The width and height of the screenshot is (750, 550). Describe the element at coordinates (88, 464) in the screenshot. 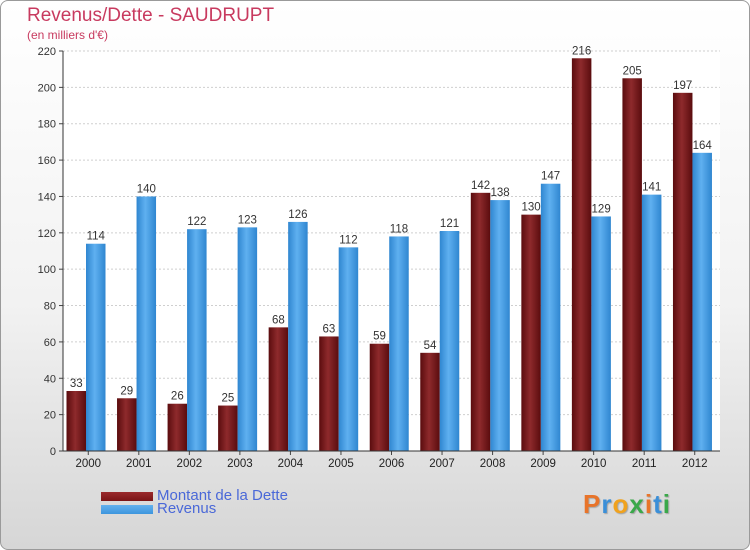

I see `x-tick-label: 2000` at that location.